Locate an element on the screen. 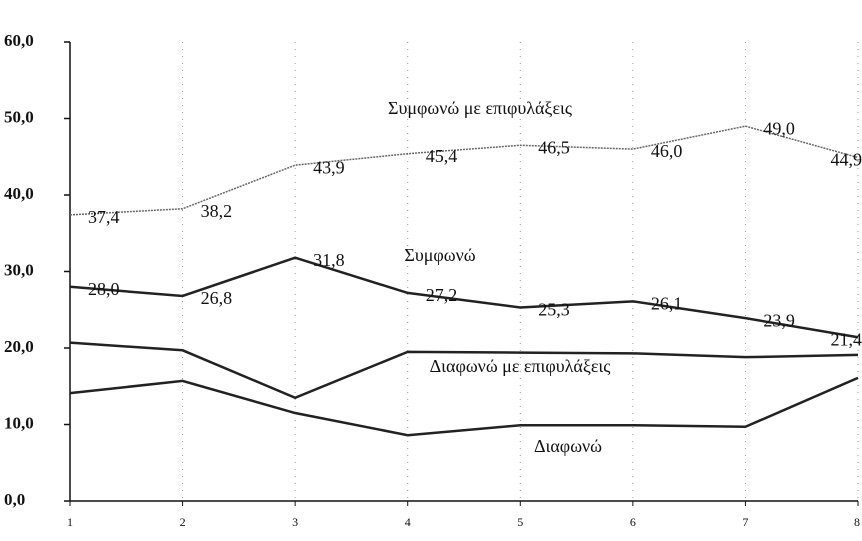 The width and height of the screenshot is (862, 541). y-tick-label: 10,0 is located at coordinates (19, 422).